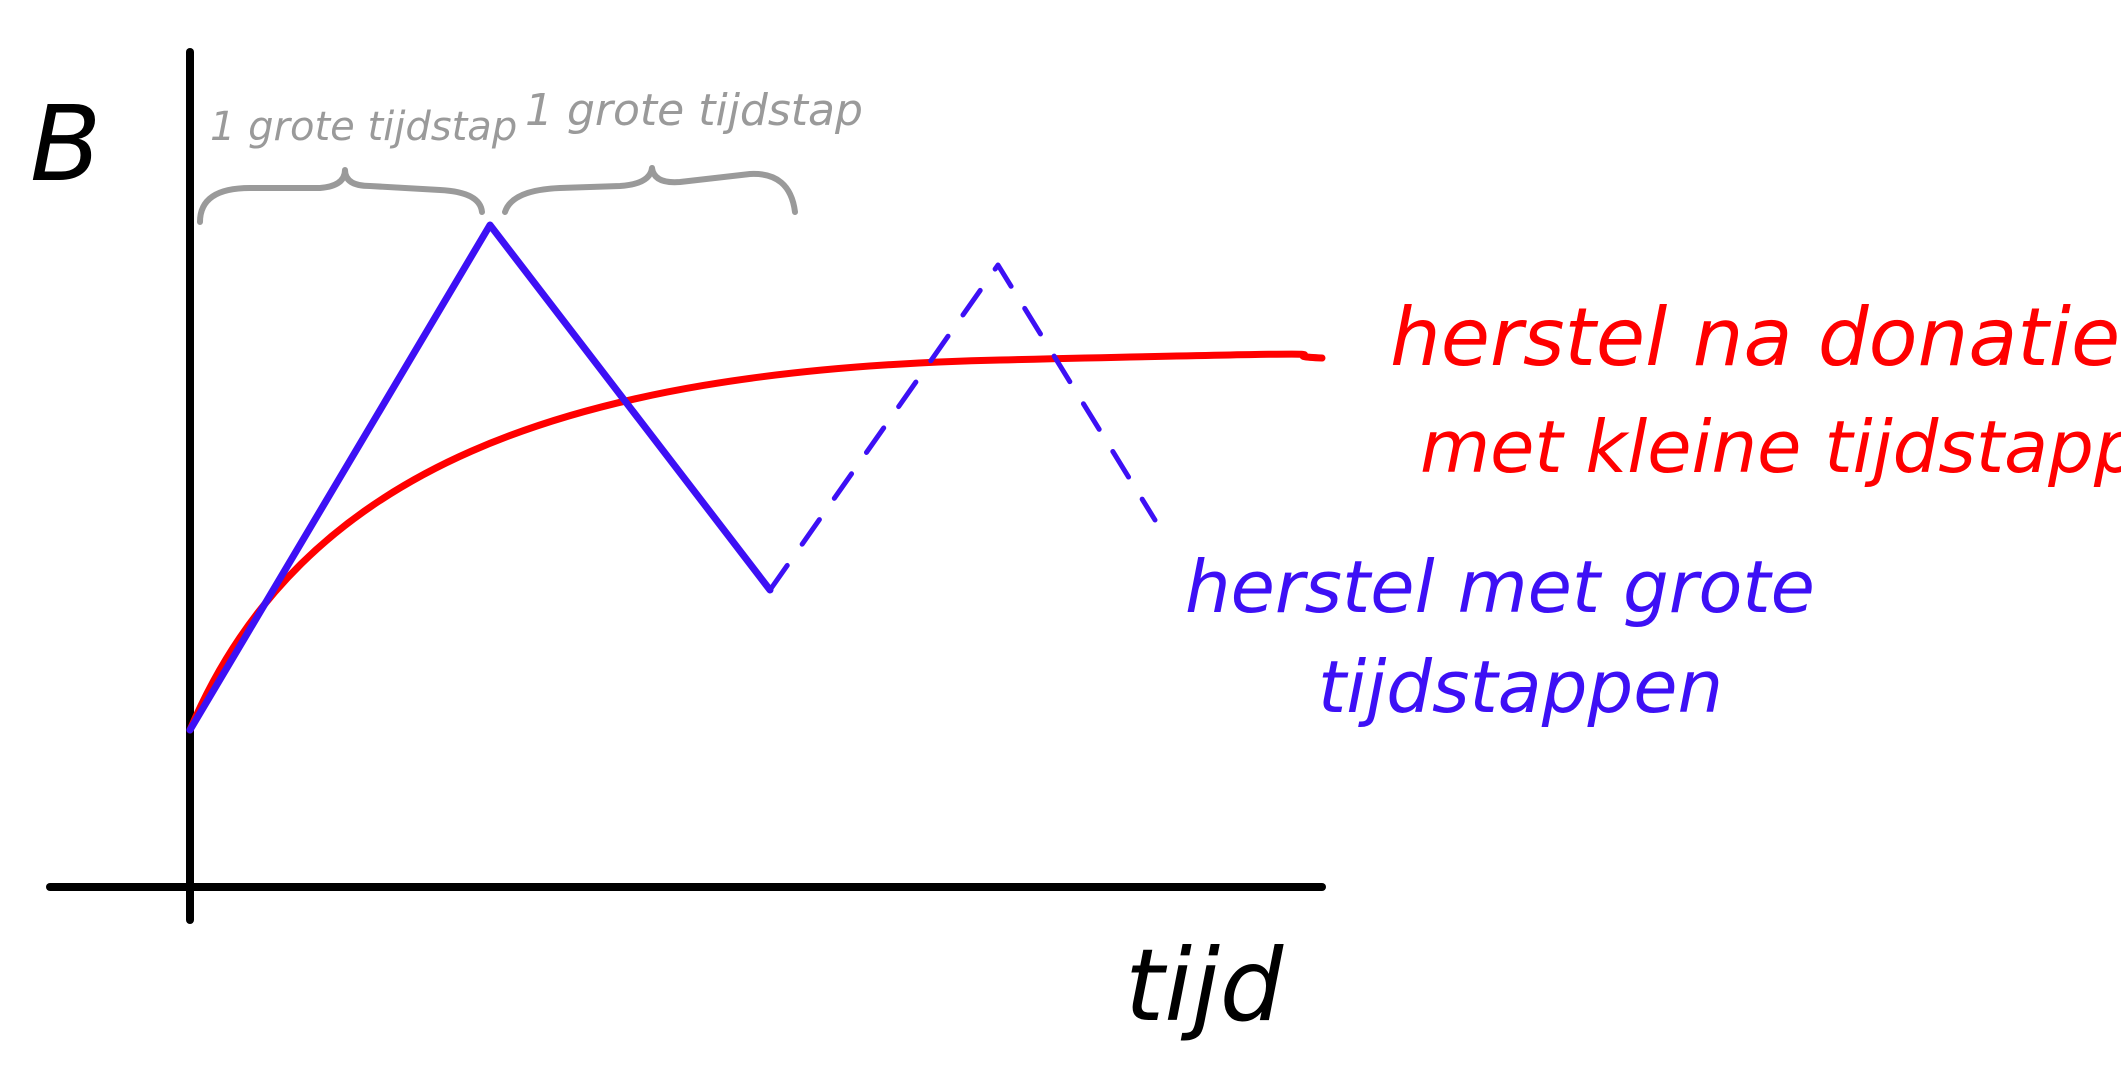  What do you see at coordinates (1204, 985) in the screenshot?
I see `x-axis-label: tijd` at bounding box center [1204, 985].